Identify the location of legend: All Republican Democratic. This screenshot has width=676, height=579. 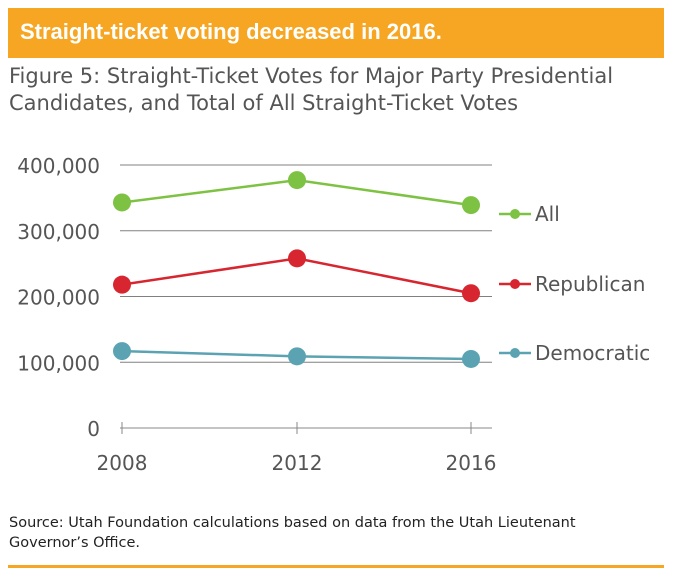
(574, 283).